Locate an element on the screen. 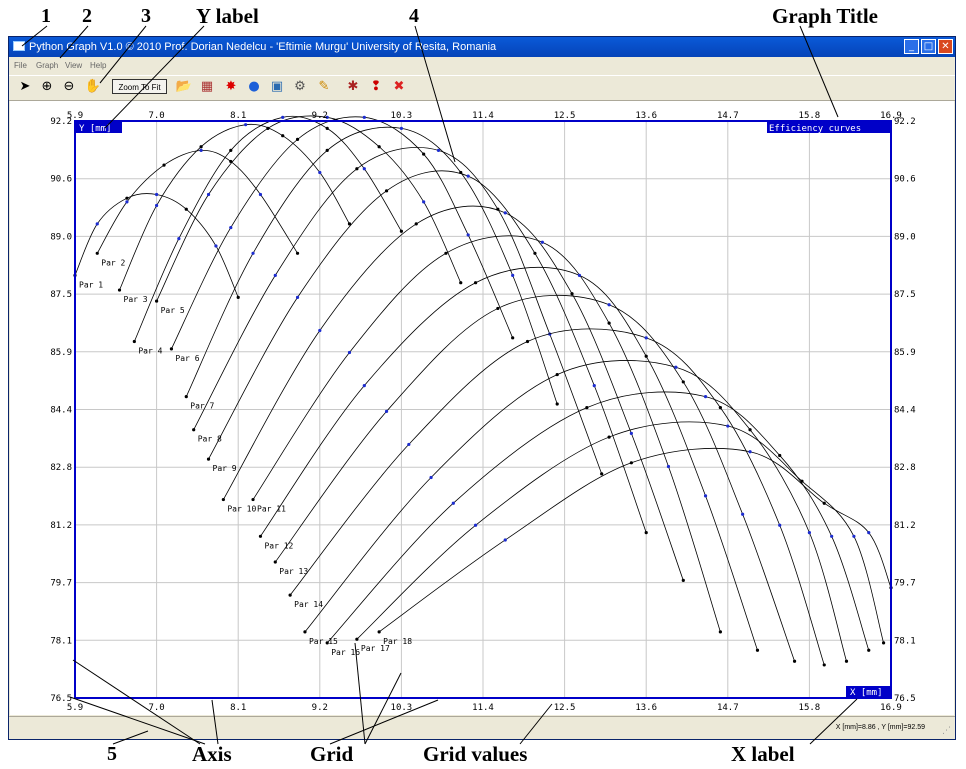 The height and width of the screenshot is (769, 966). menu-graph: Graph is located at coordinates (47, 65).